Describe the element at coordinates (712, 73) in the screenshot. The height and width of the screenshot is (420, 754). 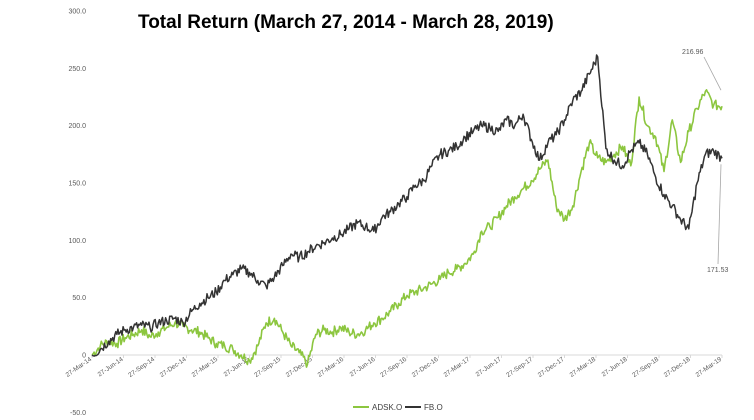
I see `adsk-leader-line` at that location.